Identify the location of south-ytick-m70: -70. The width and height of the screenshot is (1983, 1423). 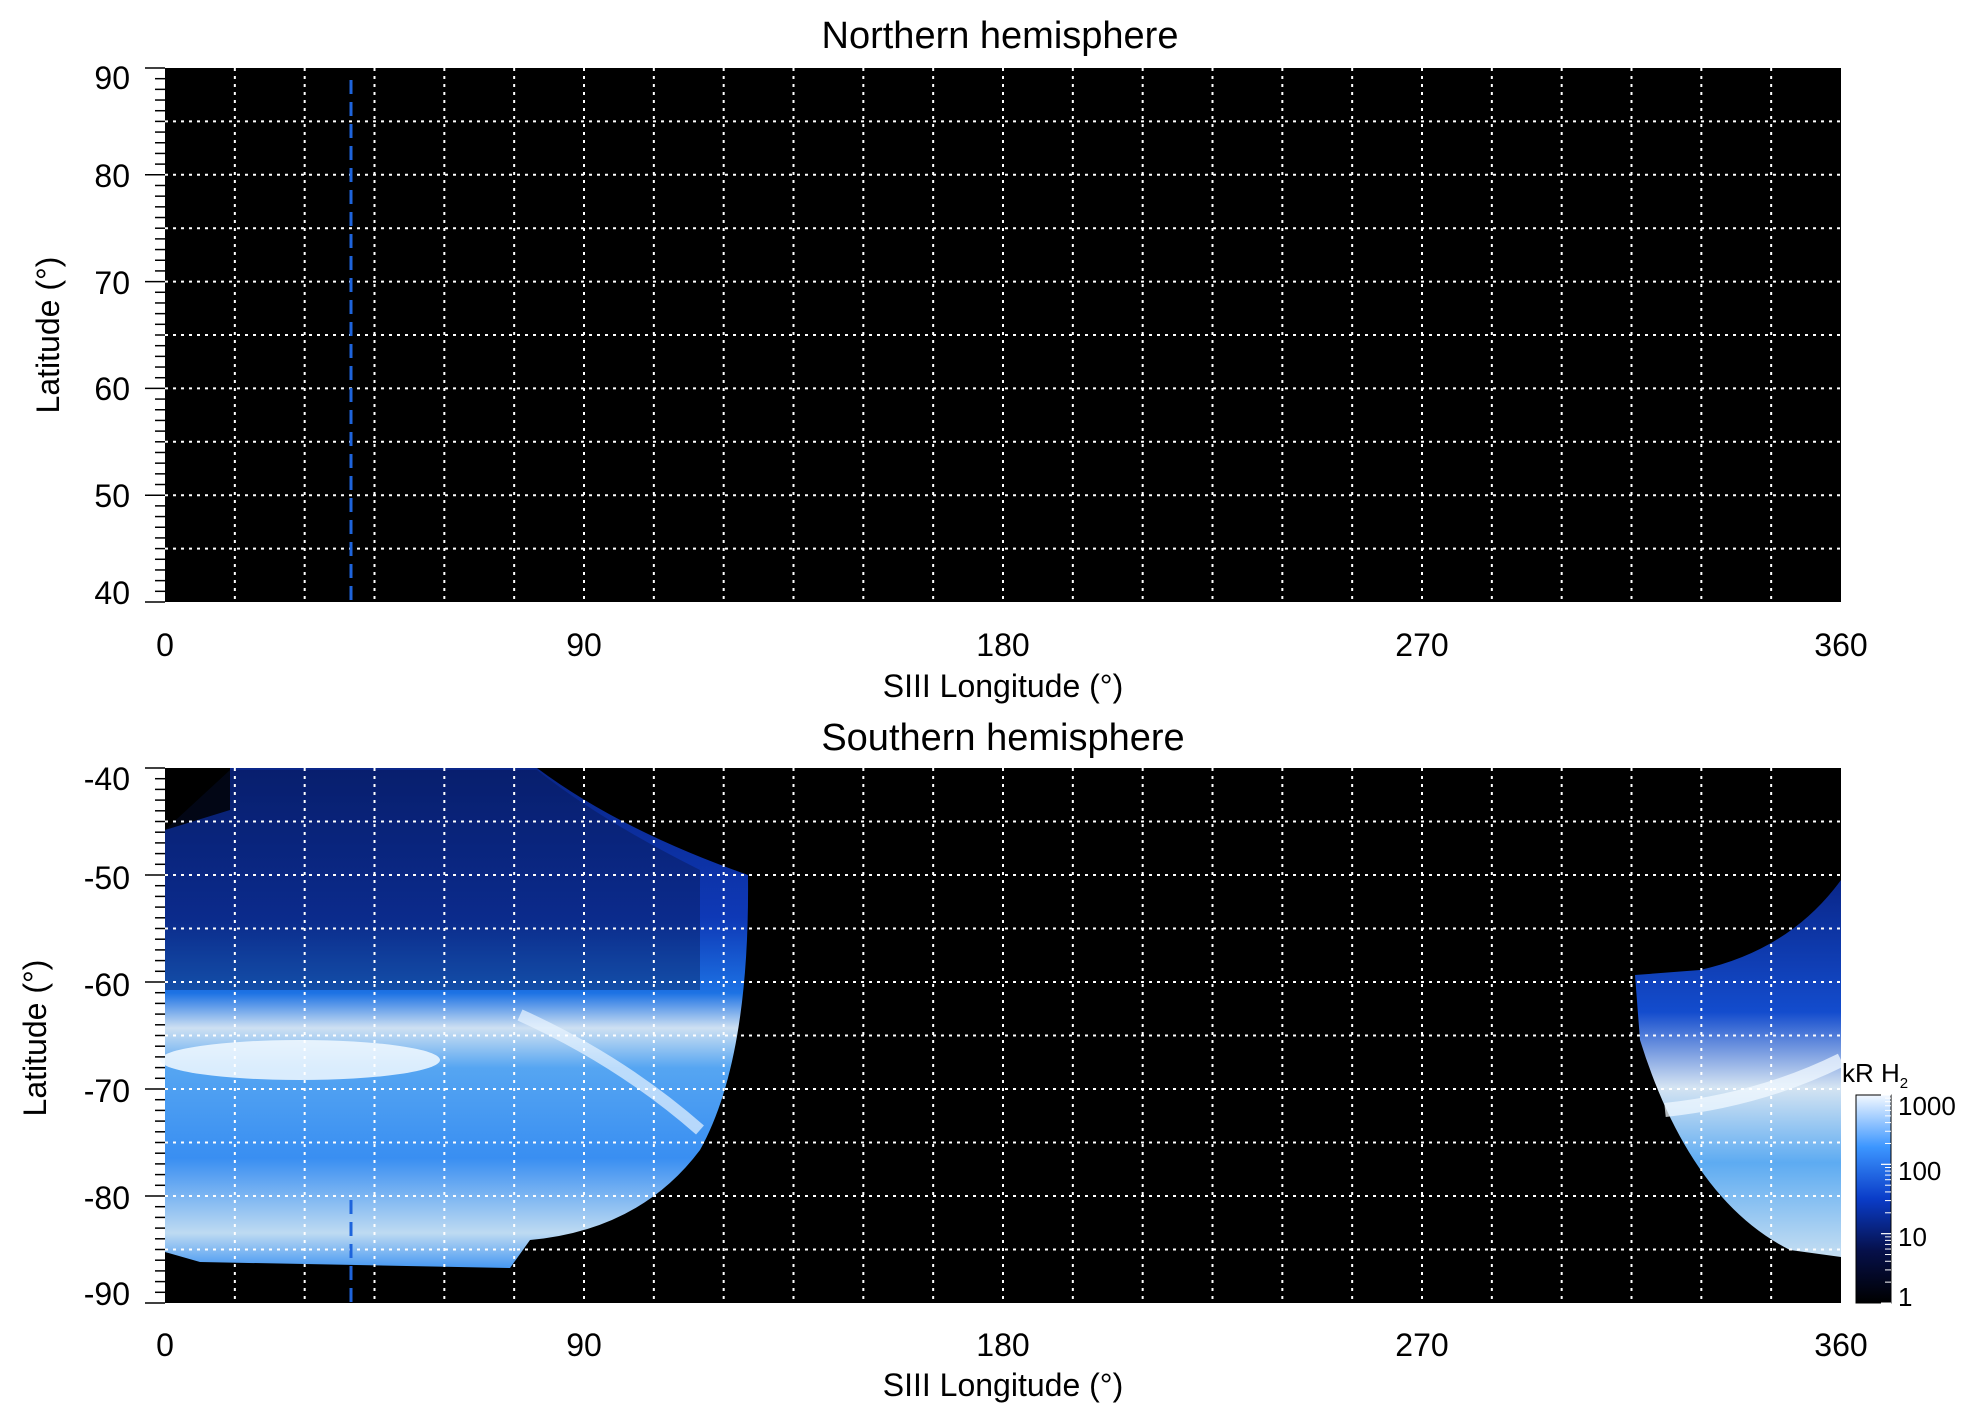
(107, 1091).